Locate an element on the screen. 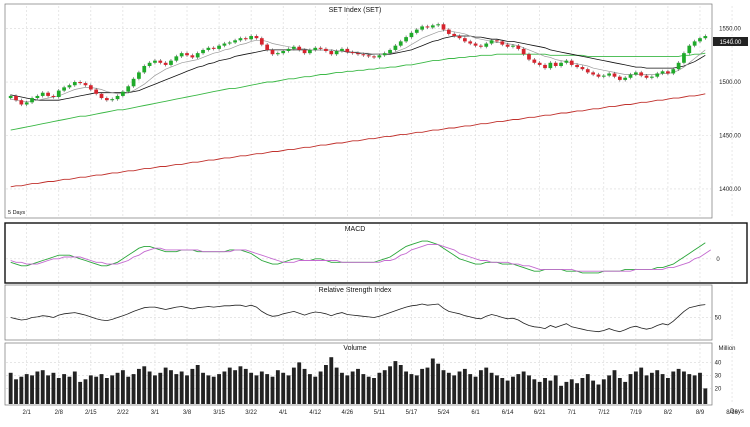 This screenshot has height=427, width=750. last-value-text: 1540.00 is located at coordinates (731, 43).